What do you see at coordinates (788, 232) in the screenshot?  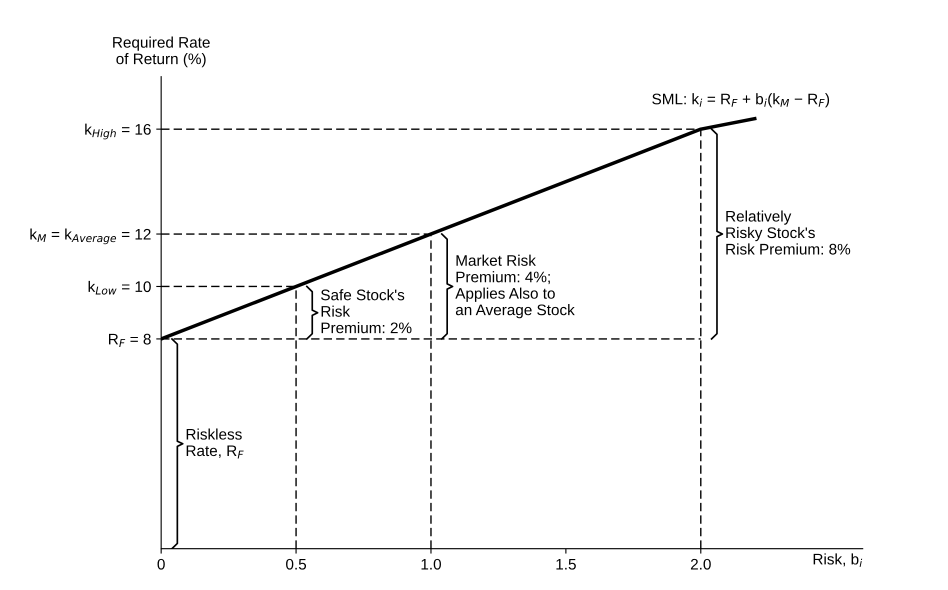 I see `annotation: Relatively Risky Stock's Risk Premium: 8%` at bounding box center [788, 232].